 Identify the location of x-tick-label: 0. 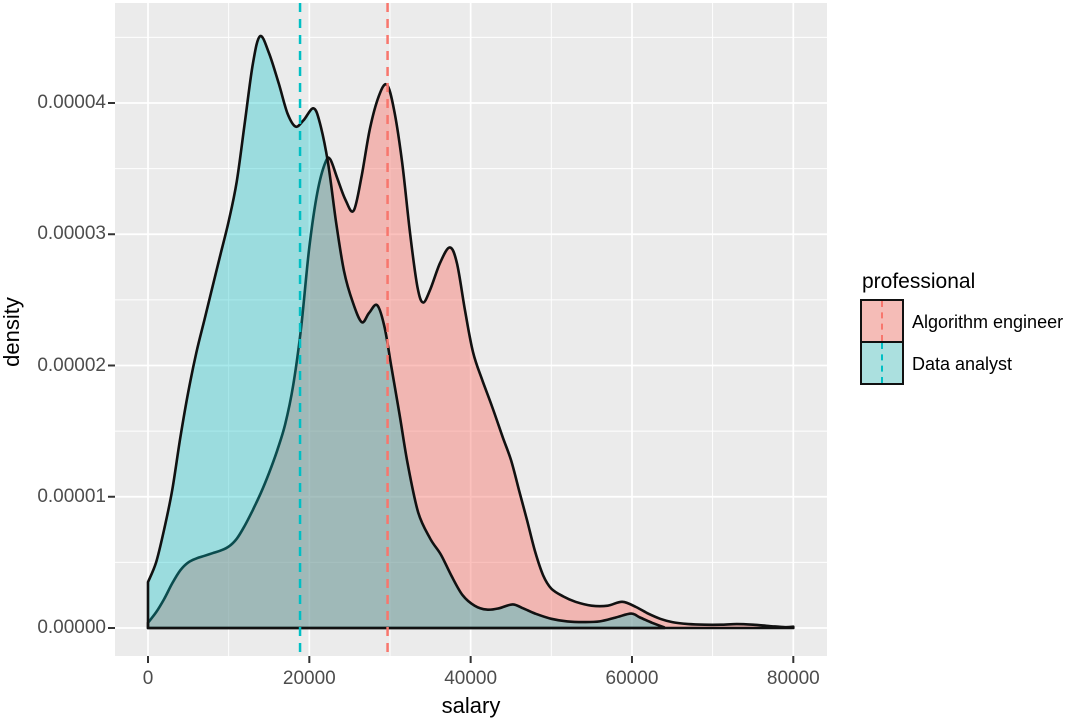
(148, 678).